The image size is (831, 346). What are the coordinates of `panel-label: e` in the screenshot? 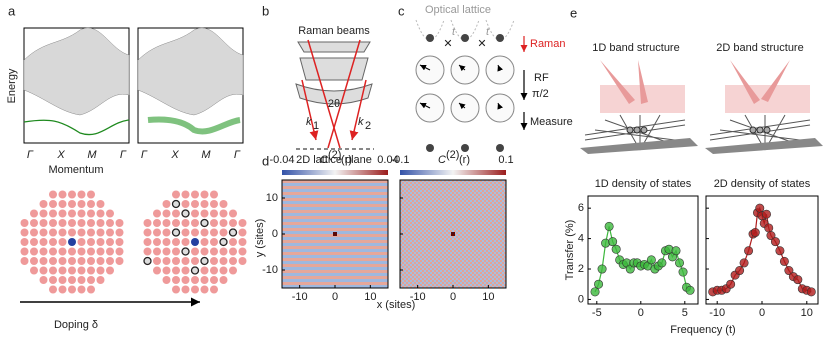 It's located at (573, 12).